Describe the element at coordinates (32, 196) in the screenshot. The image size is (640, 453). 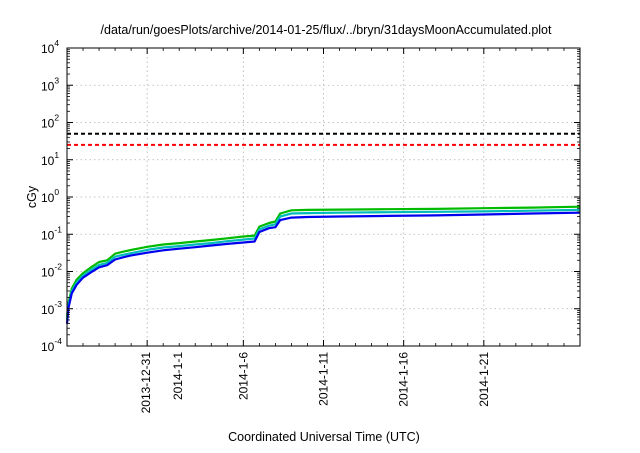
I see `y-axis-label: cGy` at that location.